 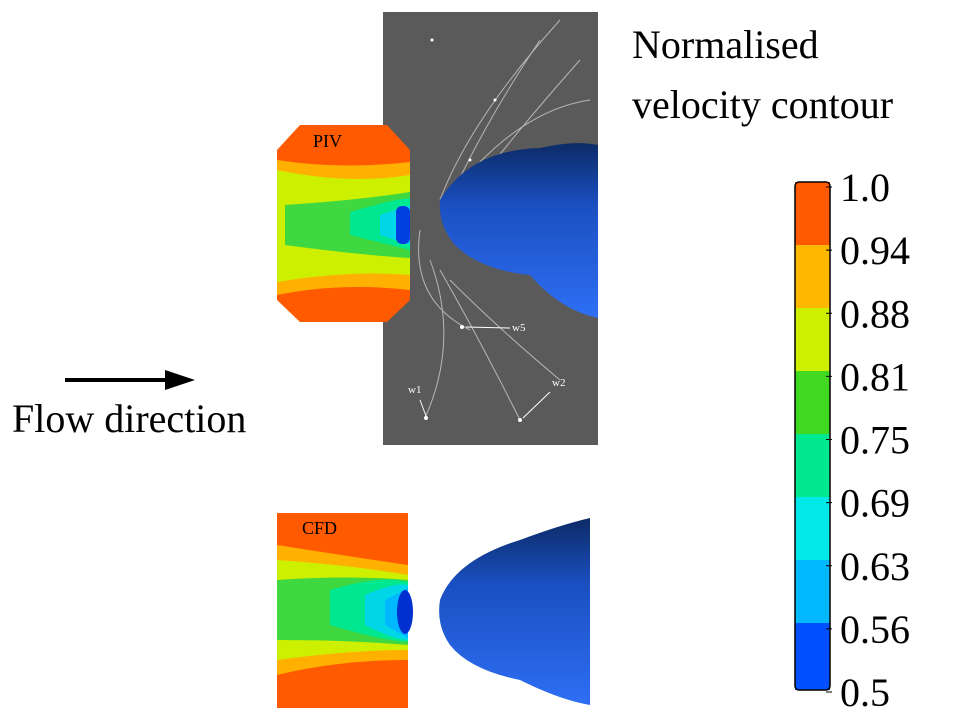 I want to click on flow-arrowhead, so click(x=180, y=380).